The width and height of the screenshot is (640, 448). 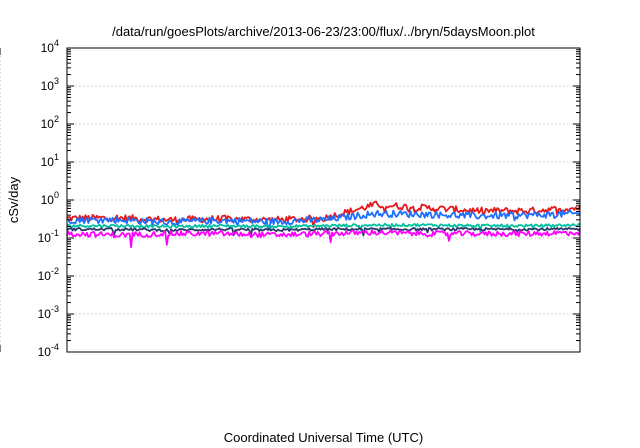 I want to click on y-tick-label: 10⁰, so click(x=50, y=198).